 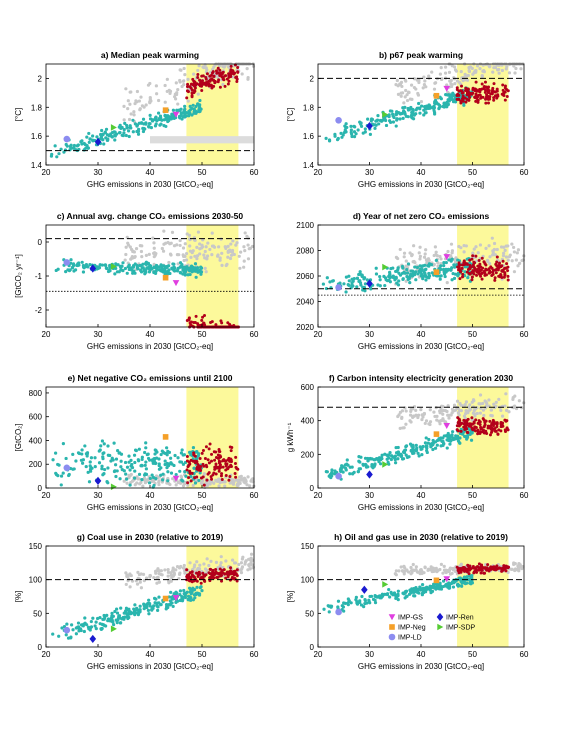 I want to click on y-axis-label: [GtCO₂ yr⁻¹], so click(x=18, y=276).